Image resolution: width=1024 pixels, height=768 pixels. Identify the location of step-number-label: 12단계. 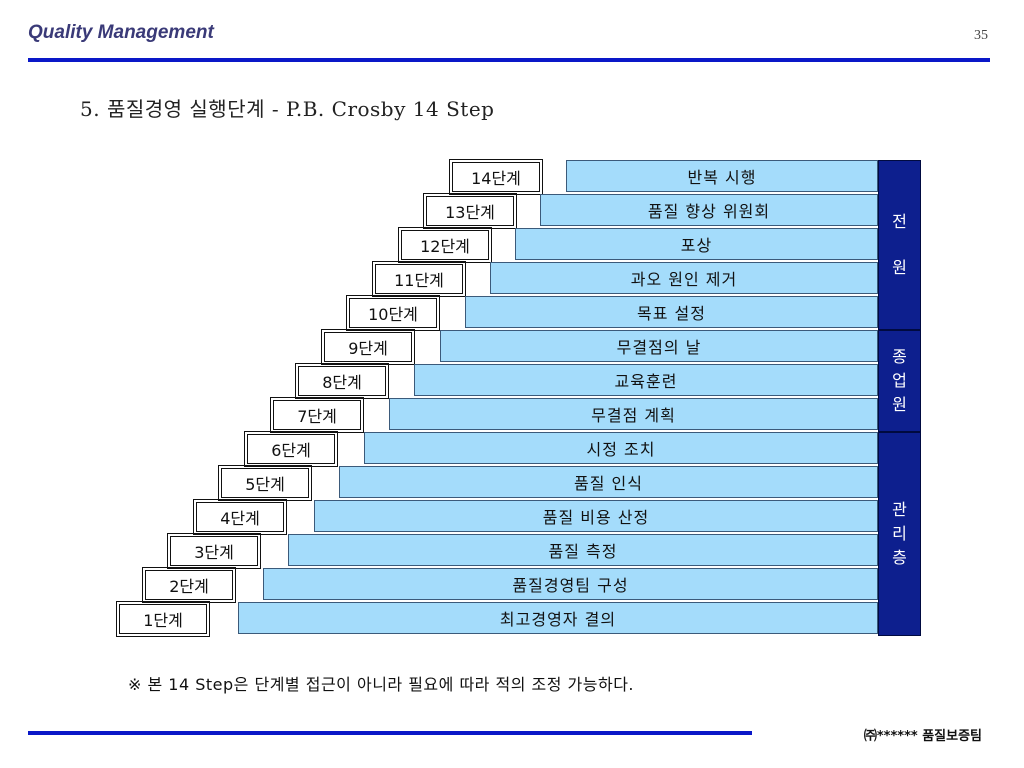
(445, 245).